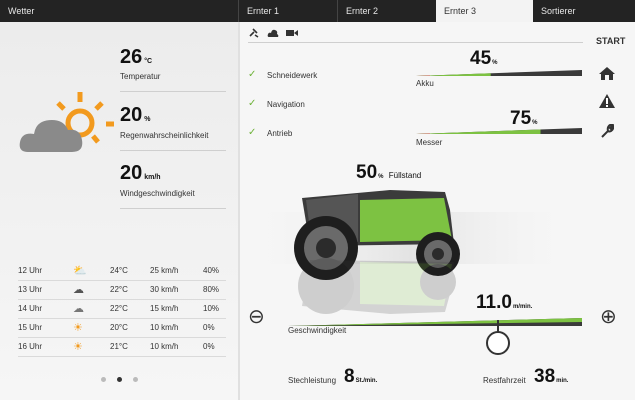  I want to click on forecast-wind: 15 km/h, so click(164, 308).